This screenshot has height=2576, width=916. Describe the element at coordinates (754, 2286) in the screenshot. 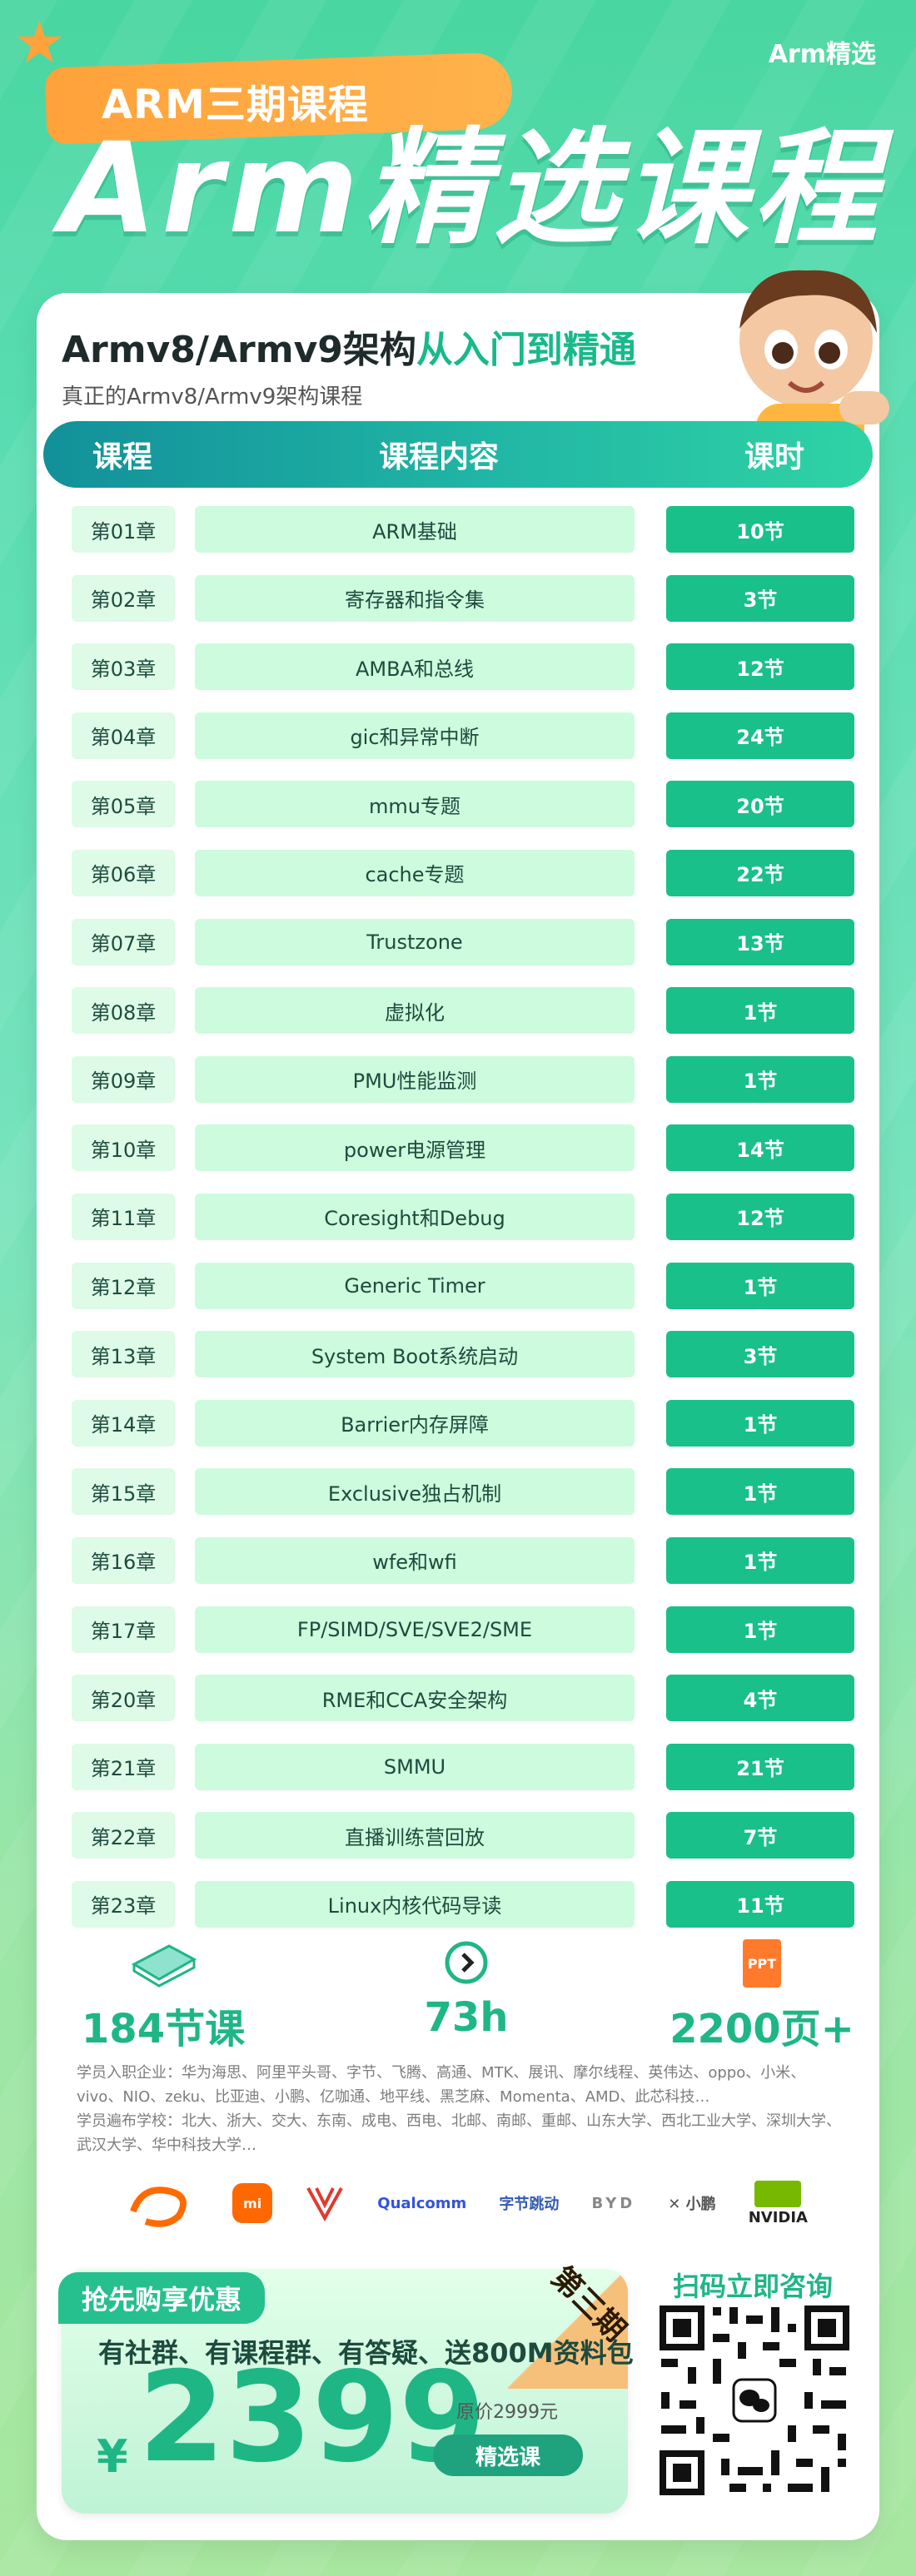

I see `qr-label: 扫码立即咨询` at that location.